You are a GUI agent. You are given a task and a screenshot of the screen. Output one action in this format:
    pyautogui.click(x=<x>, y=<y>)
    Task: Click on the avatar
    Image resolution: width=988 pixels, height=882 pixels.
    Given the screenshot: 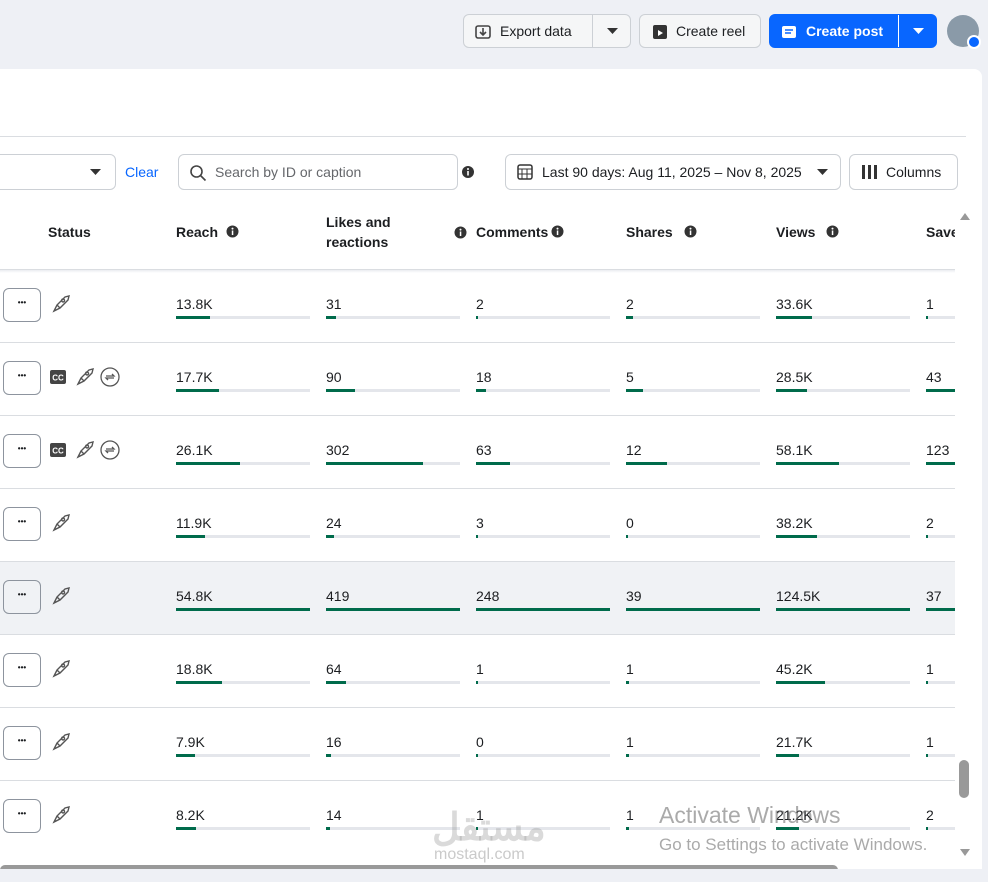 What is the action you would take?
    pyautogui.click(x=964, y=32)
    